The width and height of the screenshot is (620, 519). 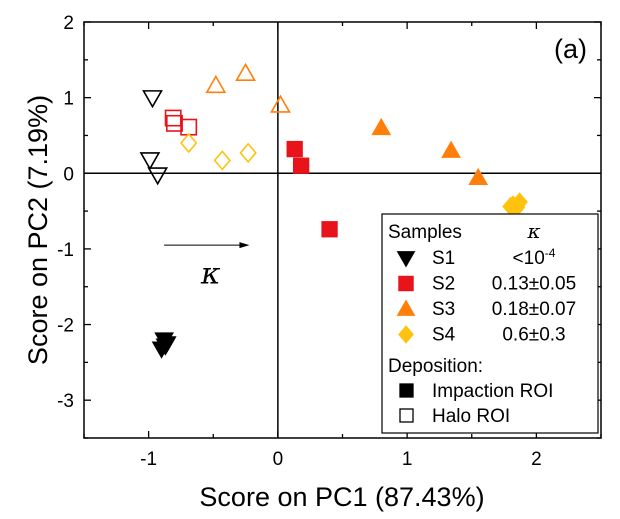 I want to click on panel-label: (a), so click(x=570, y=49).